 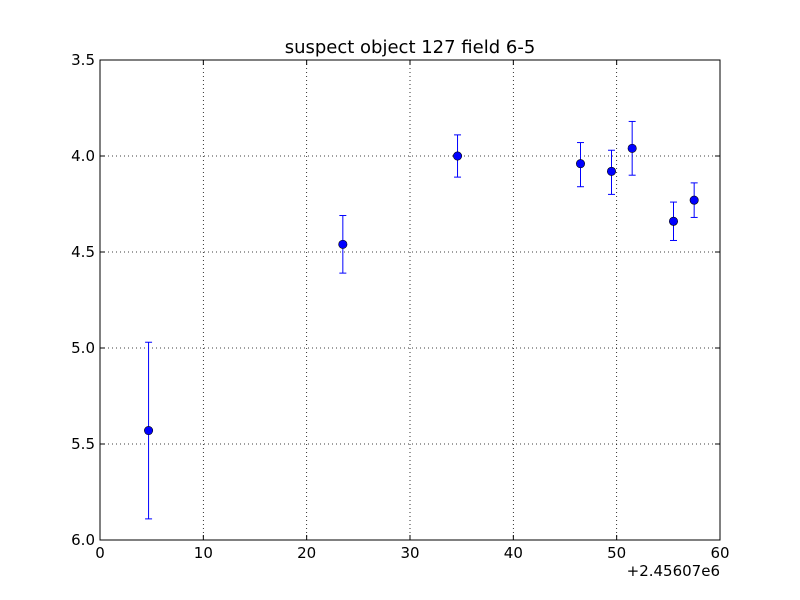 I want to click on x-tick-label: 40, so click(x=513, y=553).